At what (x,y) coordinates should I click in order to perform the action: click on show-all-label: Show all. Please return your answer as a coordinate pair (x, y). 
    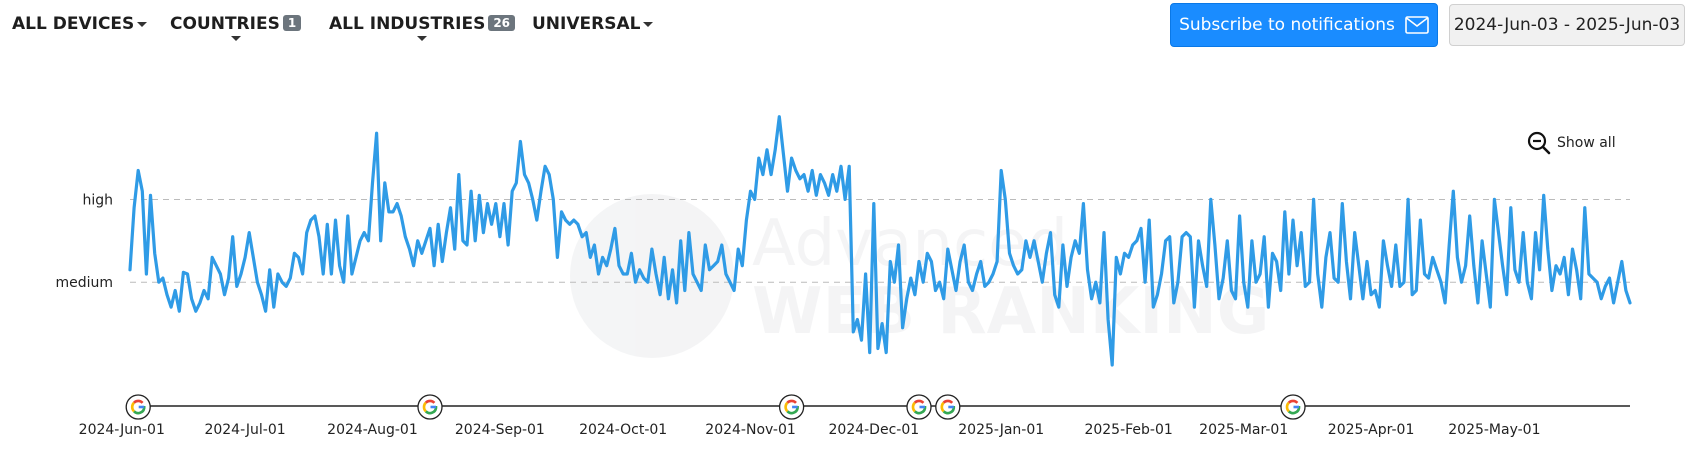
    Looking at the image, I should click on (1586, 143).